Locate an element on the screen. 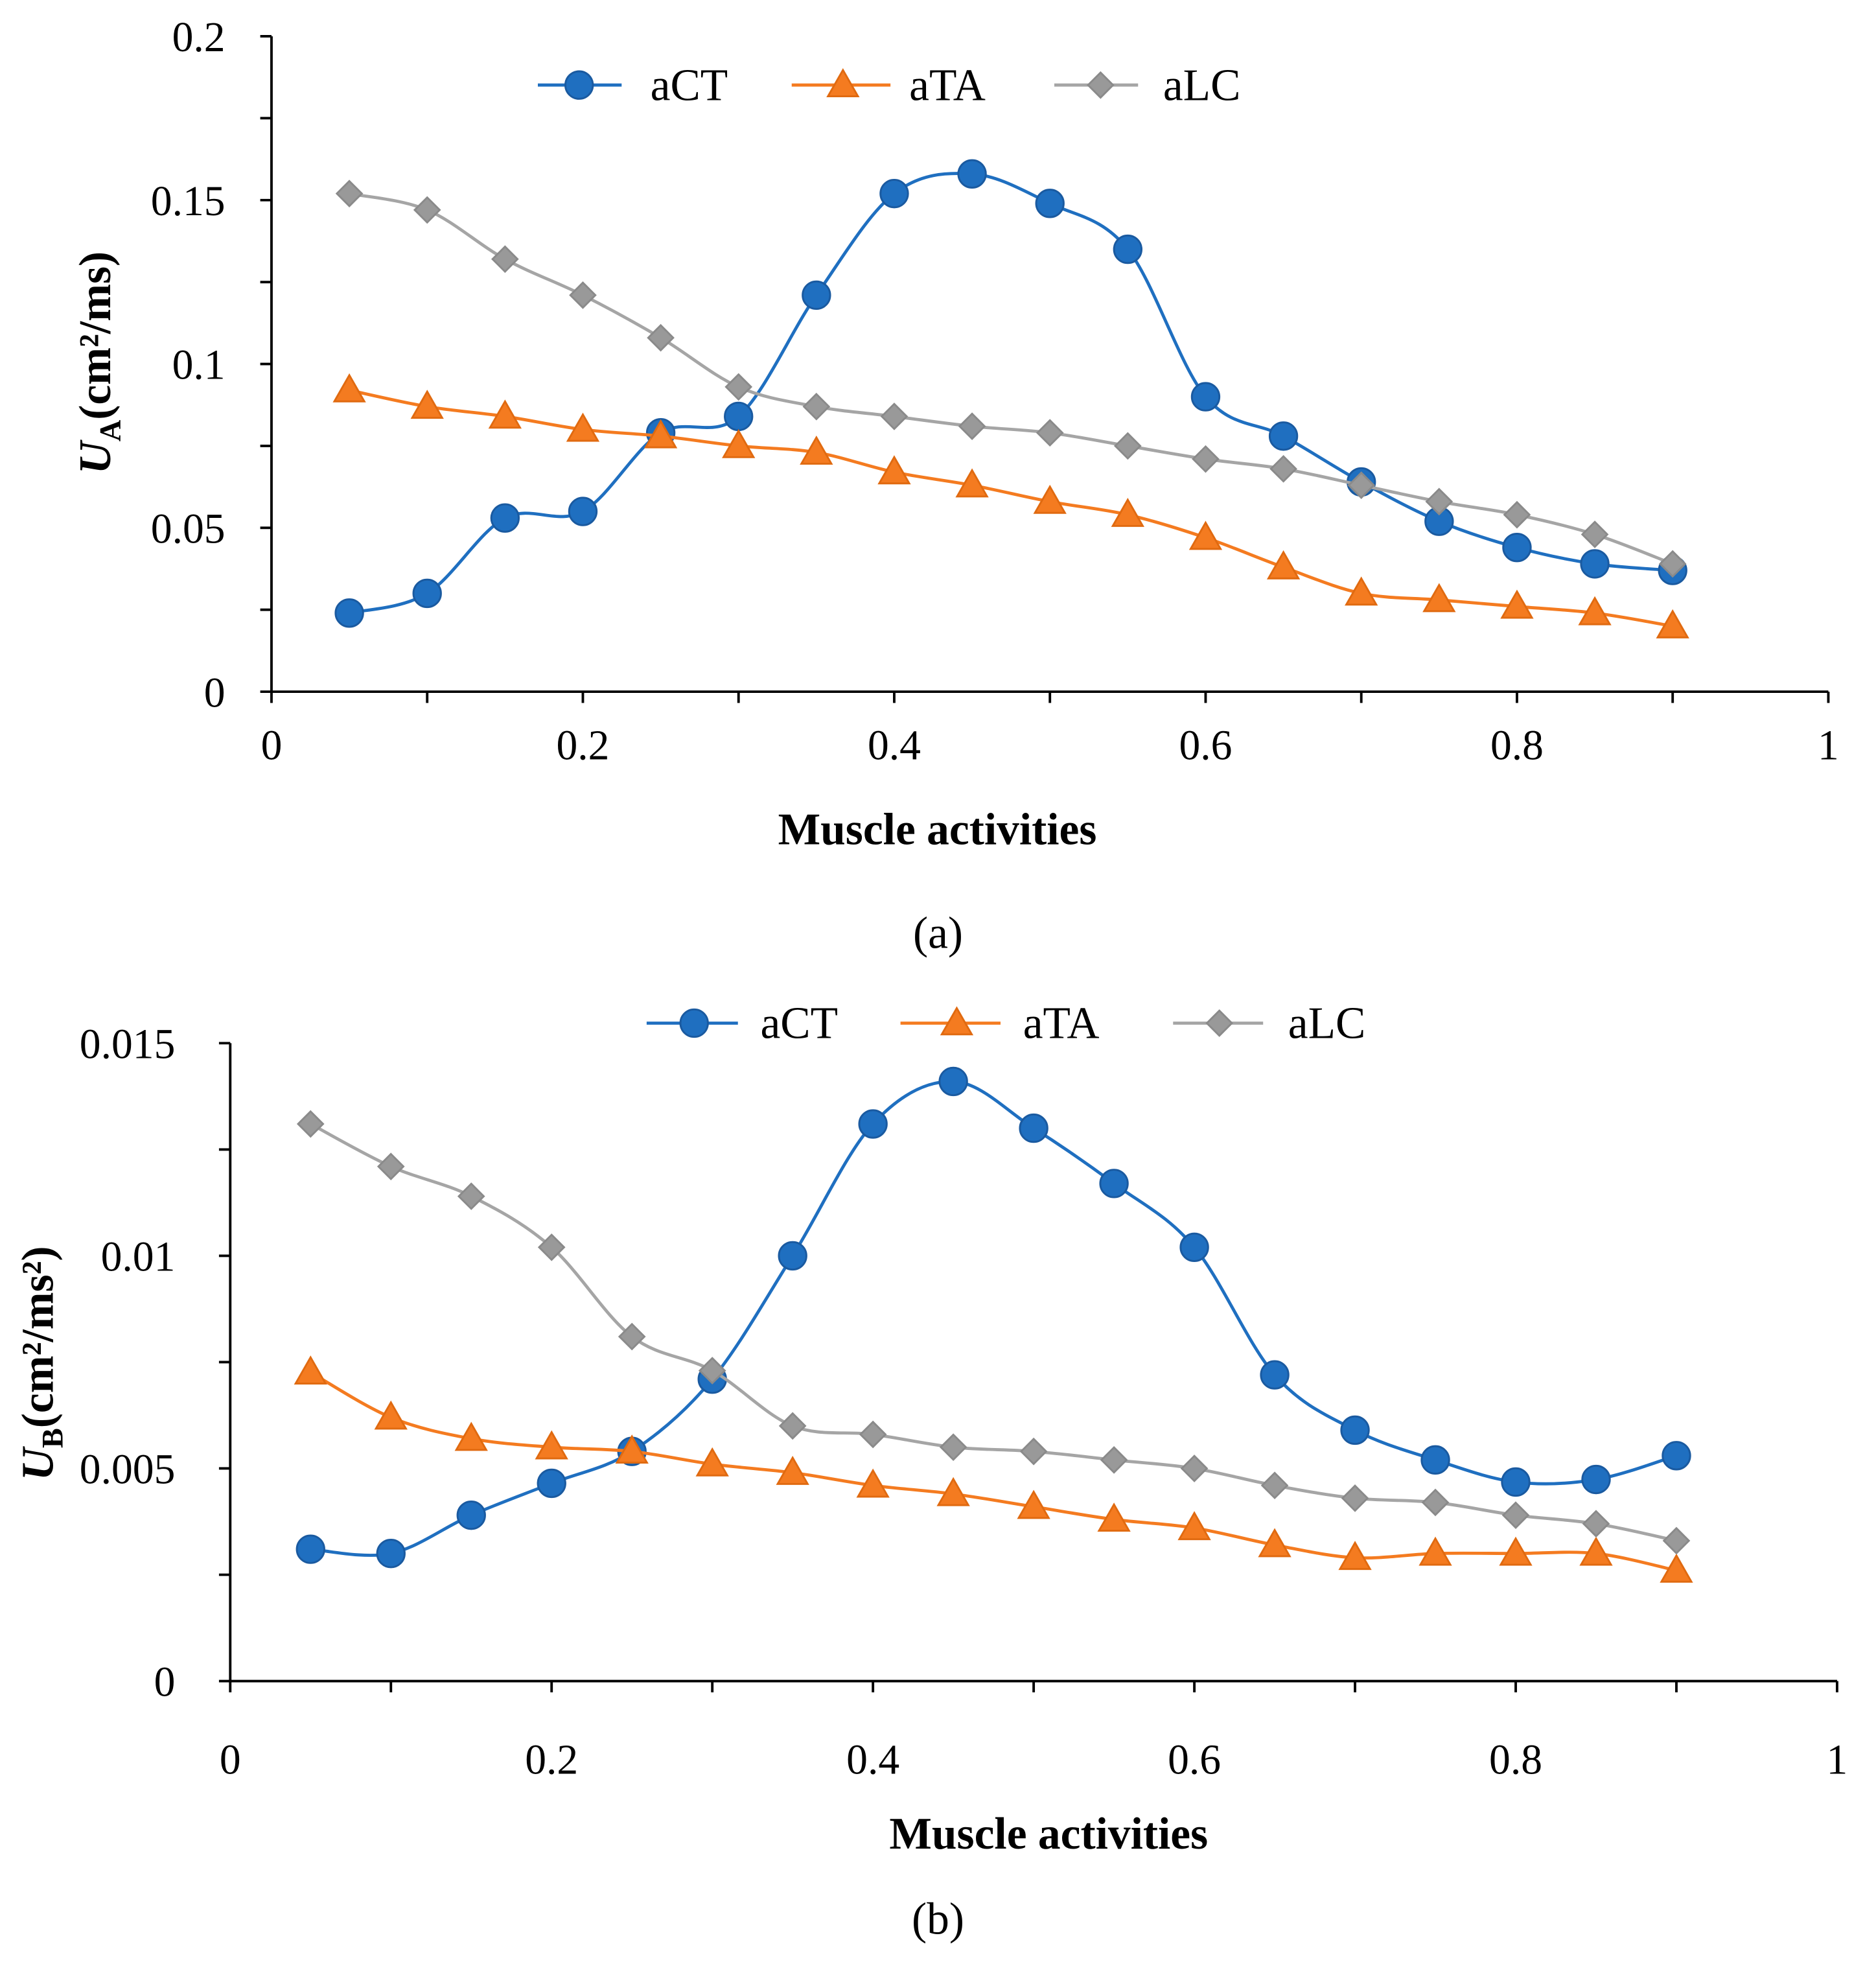 This screenshot has width=1876, height=1975. legend-marker-circle is located at coordinates (579, 85).